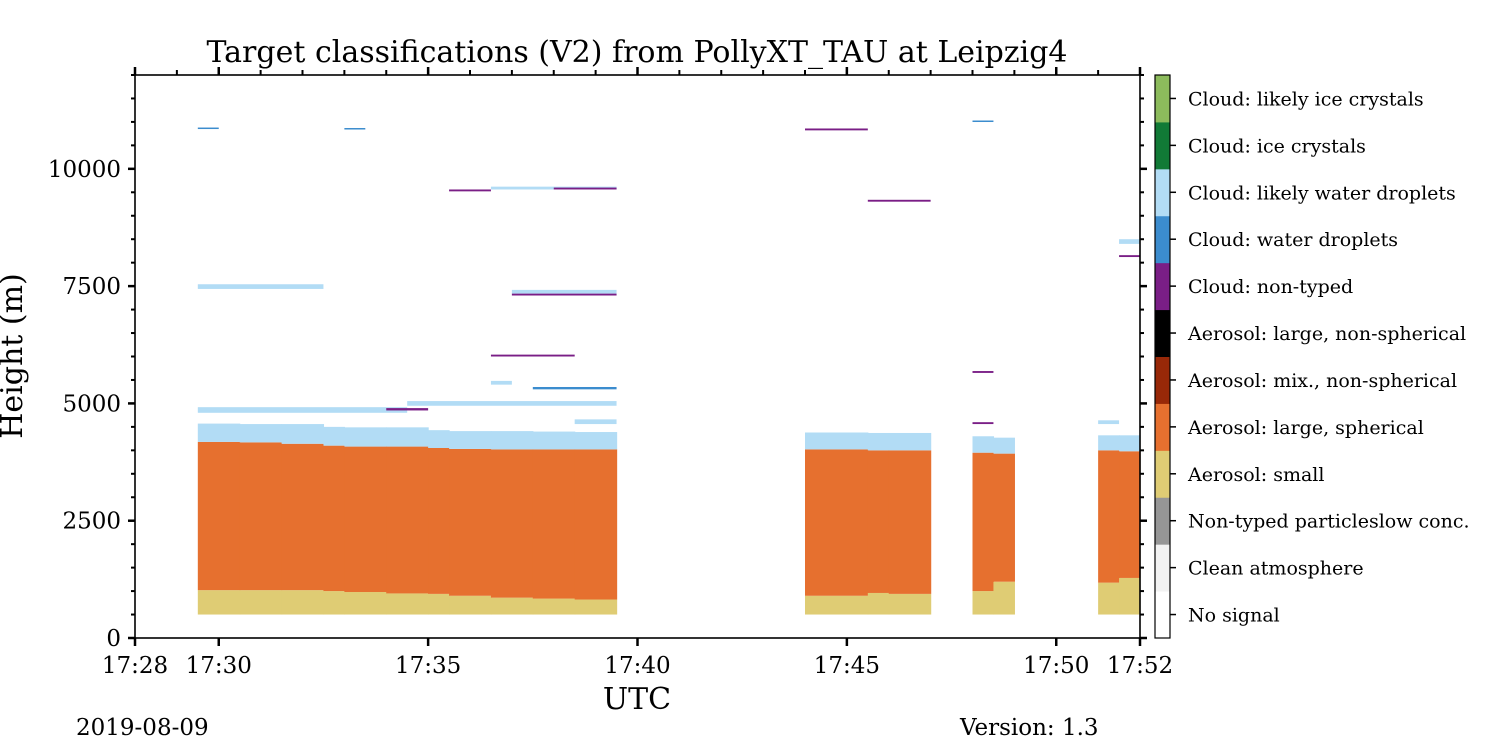 The height and width of the screenshot is (750, 1500). I want to click on y-tick-label: 5000, so click(91, 404).